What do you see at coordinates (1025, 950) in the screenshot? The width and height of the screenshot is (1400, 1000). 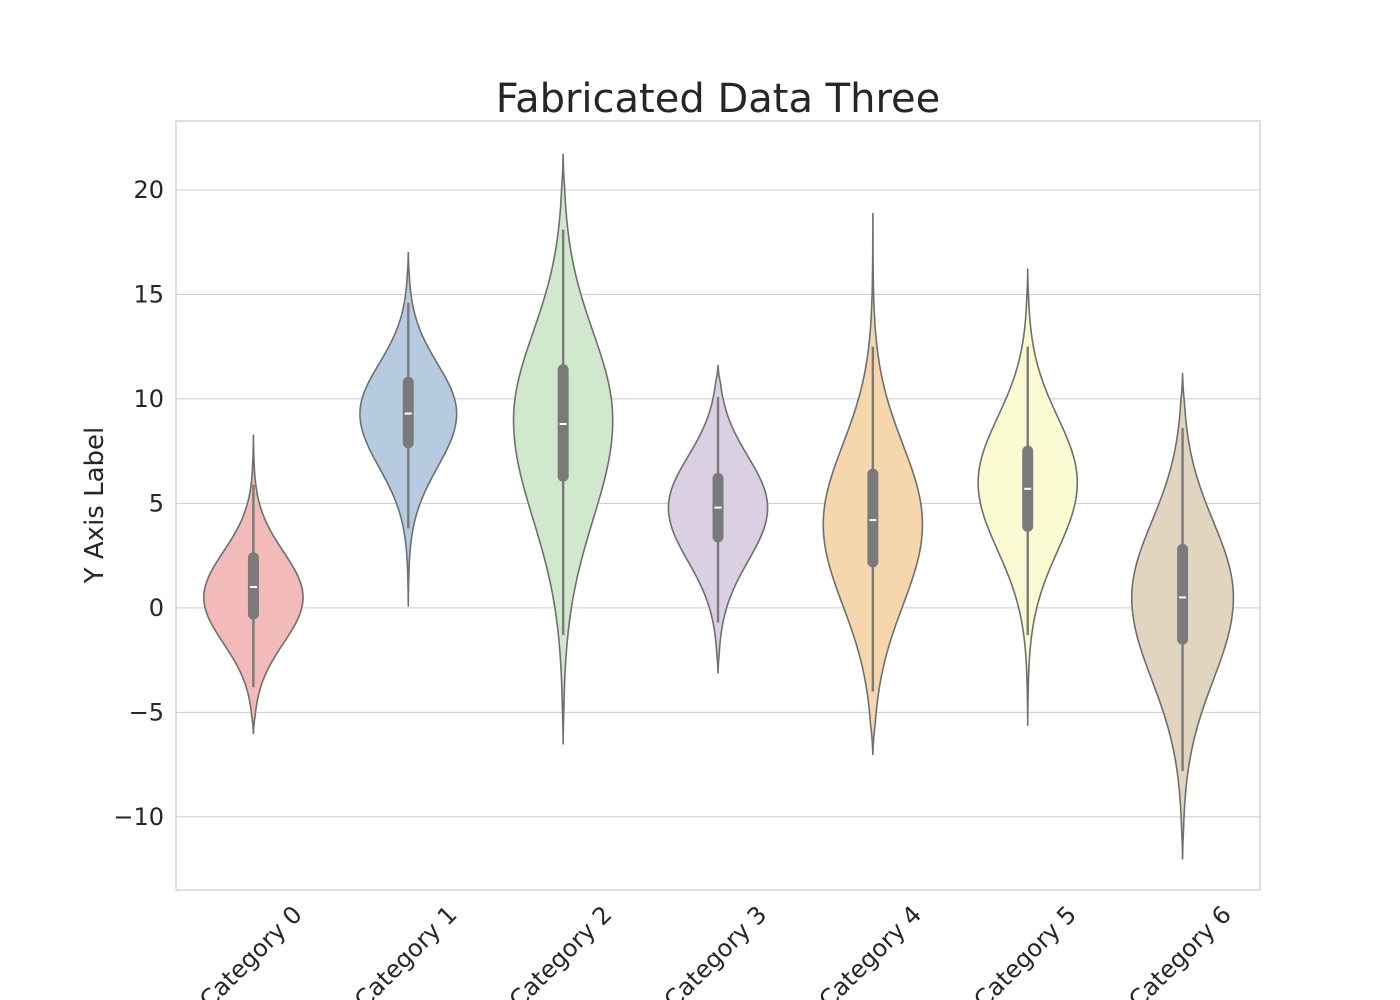 I see `x-tick-label: Category 5` at bounding box center [1025, 950].